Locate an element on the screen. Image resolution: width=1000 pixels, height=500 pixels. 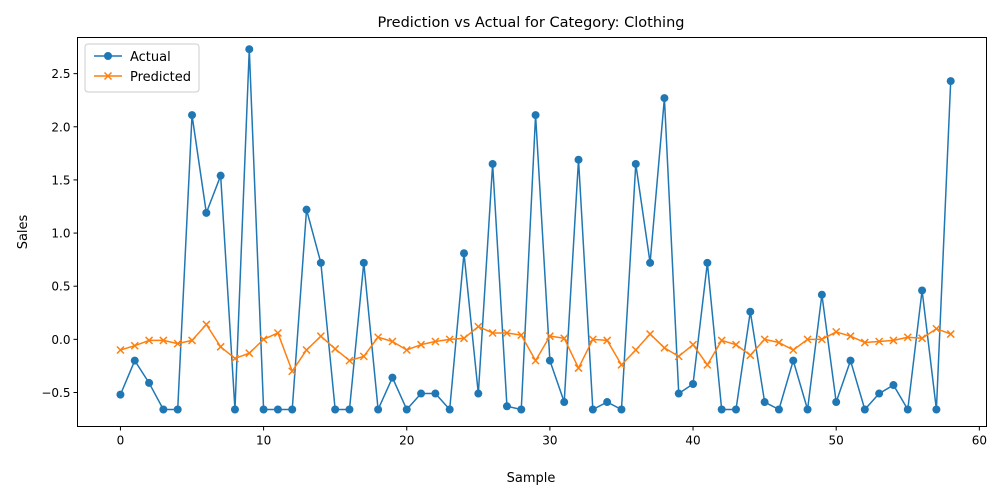
x-axis-label: Sample is located at coordinates (531, 478).